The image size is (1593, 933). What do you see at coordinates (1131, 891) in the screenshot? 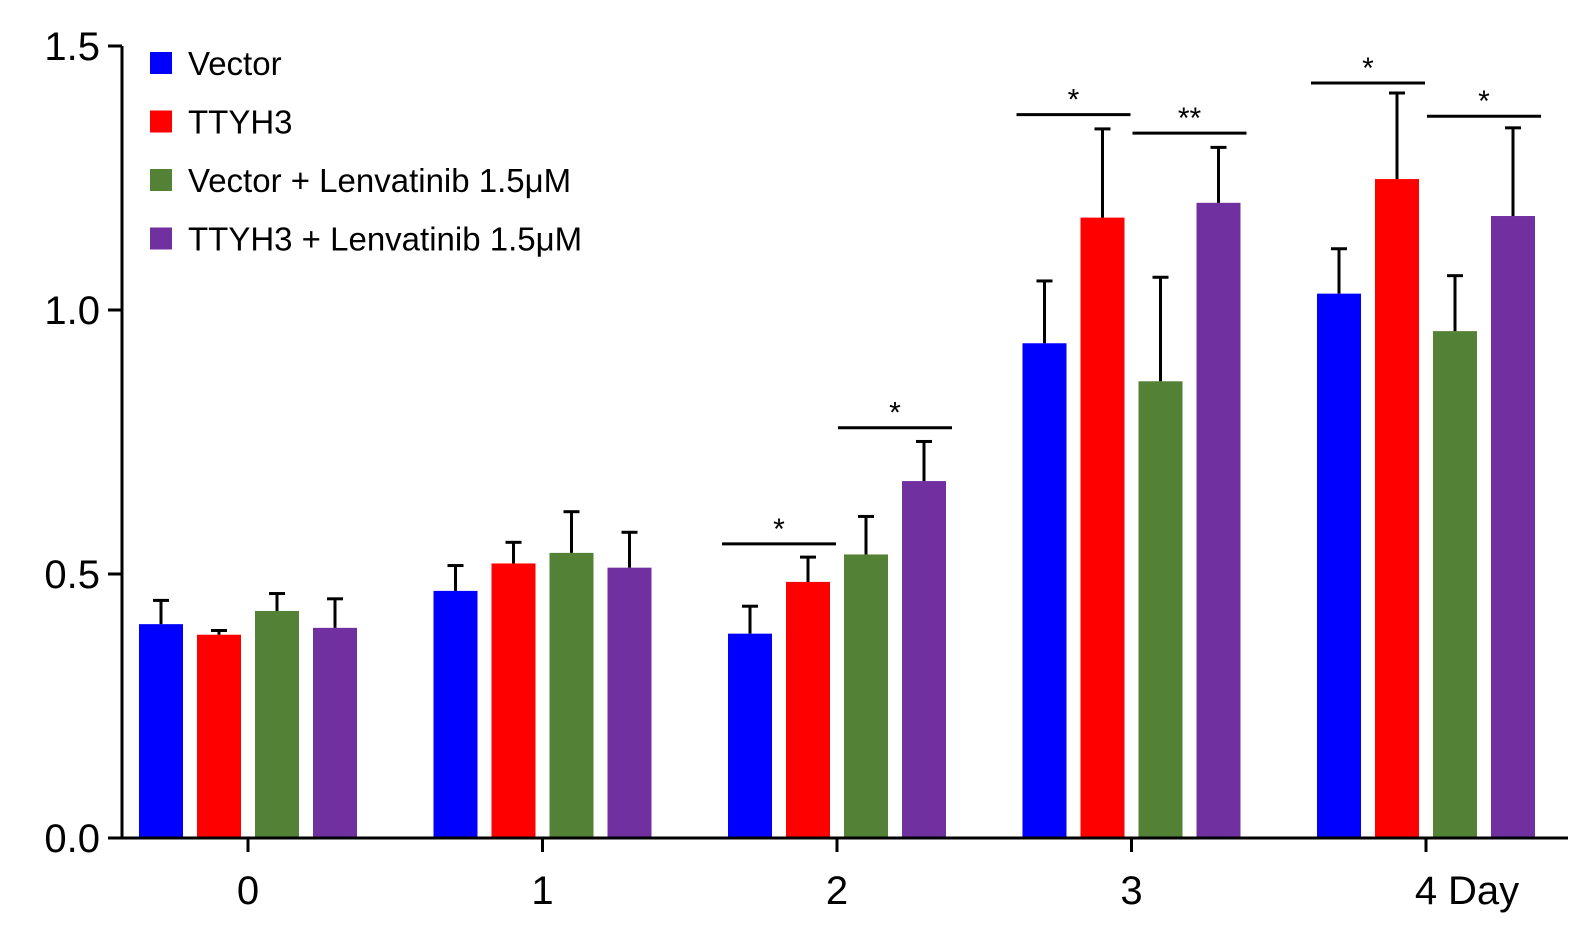
I see `x-tick-label-3: 3` at bounding box center [1131, 891].